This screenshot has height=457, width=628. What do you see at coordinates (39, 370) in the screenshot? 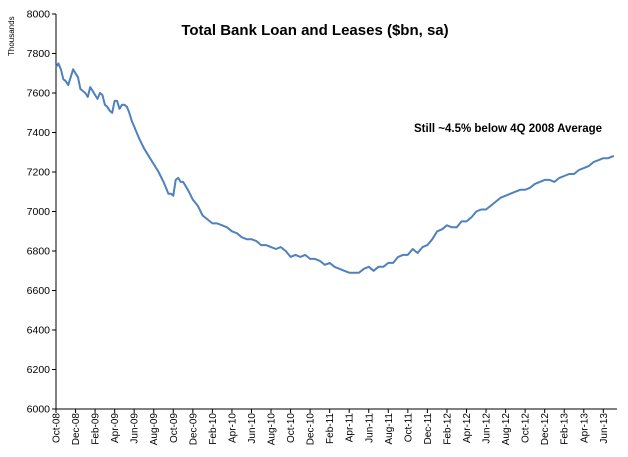
I see `y-tick-label: 6200` at bounding box center [39, 370].